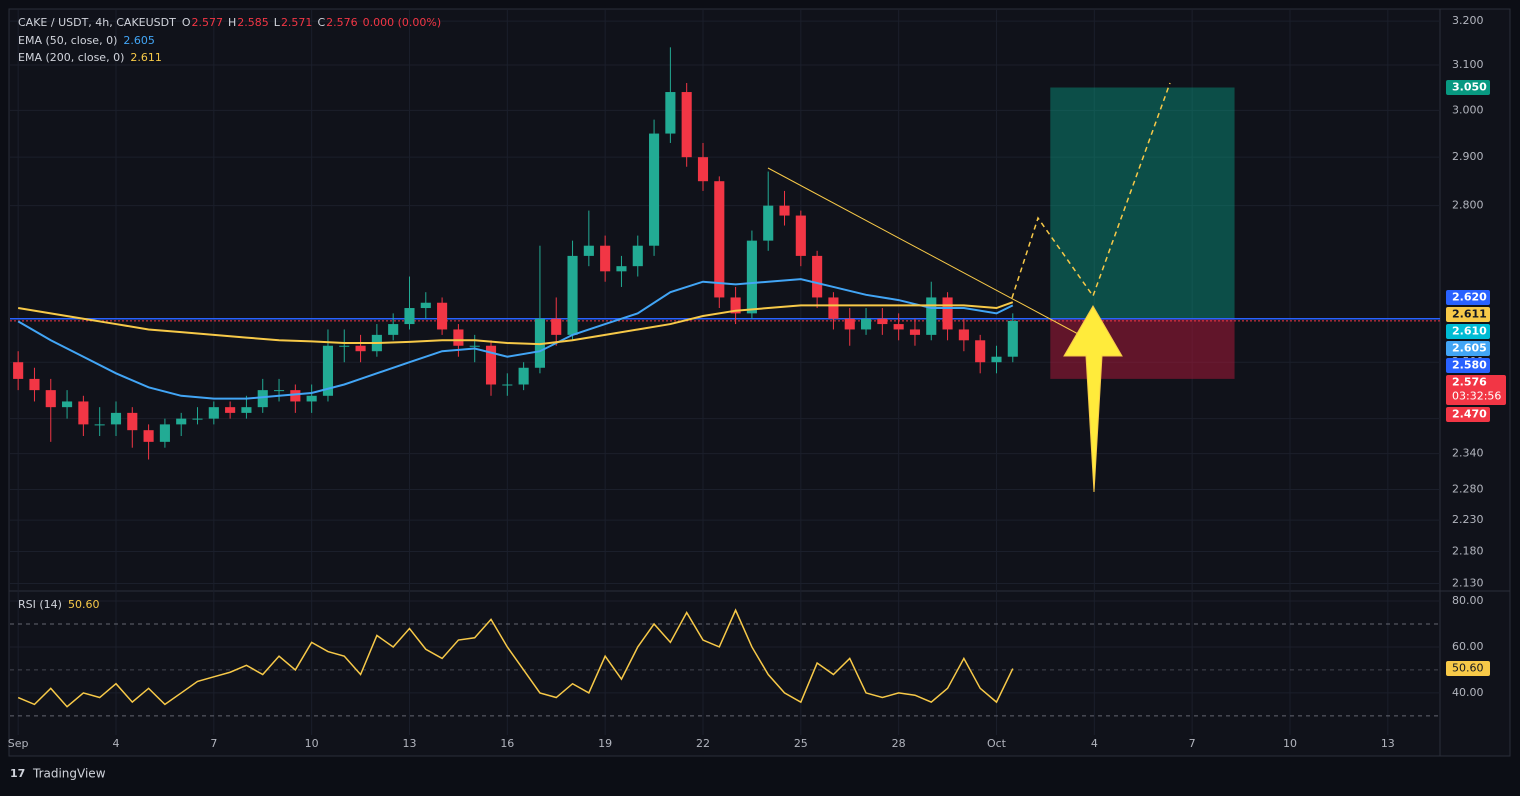 Image resolution: width=1520 pixels, height=796 pixels. I want to click on price-label: 3.050, so click(1469, 87).